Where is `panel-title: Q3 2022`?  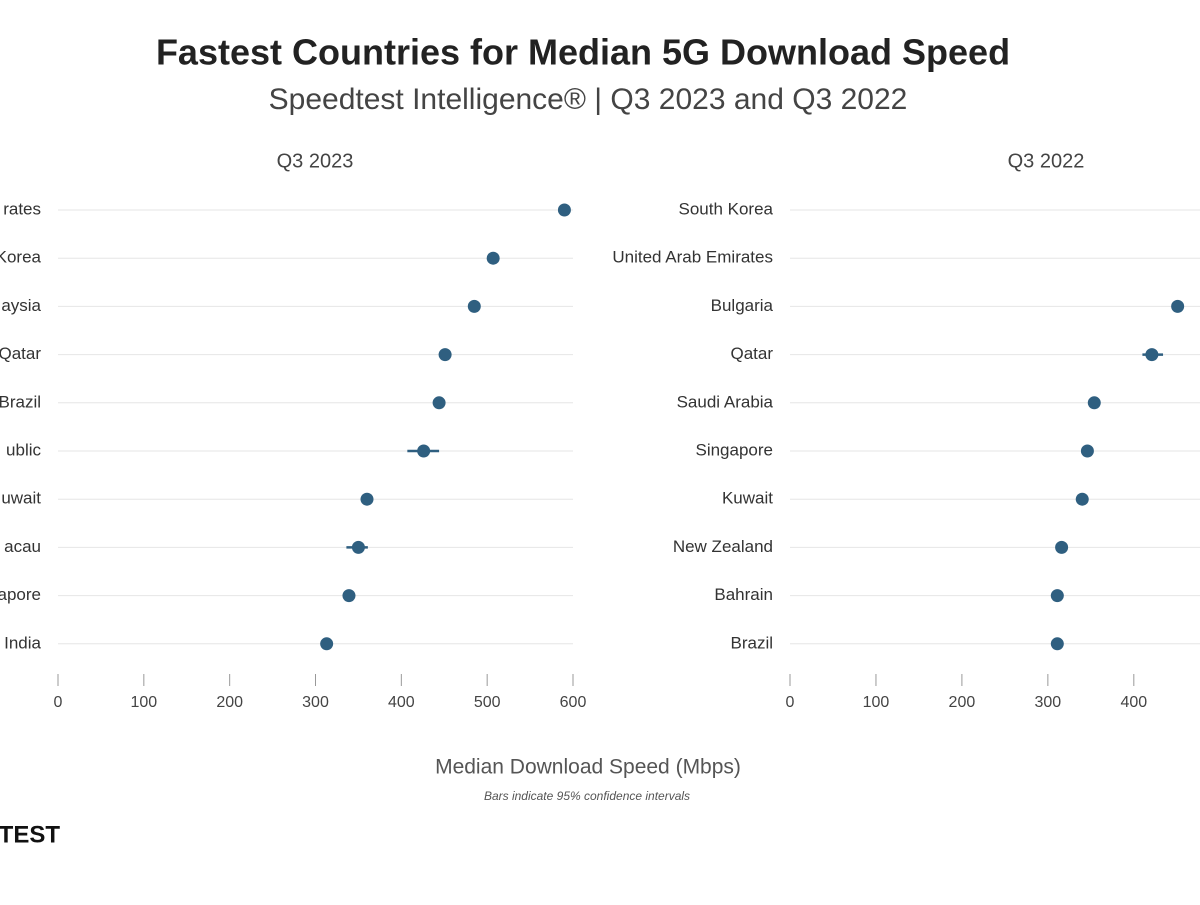
panel-title: Q3 2022 is located at coordinates (1046, 161).